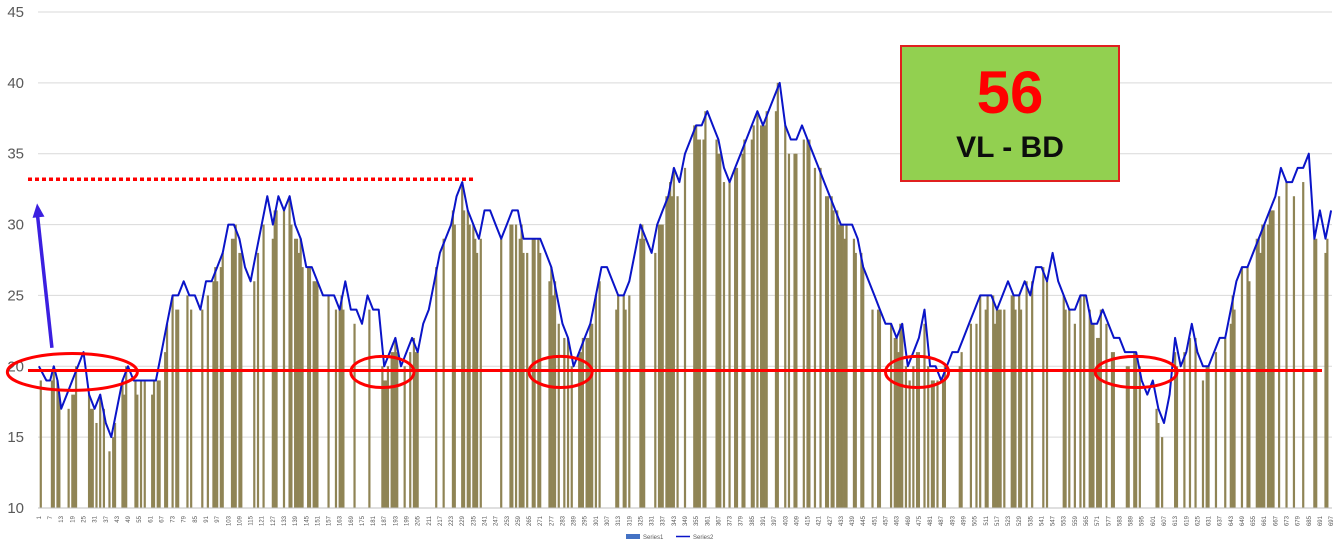 The height and width of the screenshot is (543, 1338). What do you see at coordinates (72, 372) in the screenshot?
I see `highlight-ellipse` at bounding box center [72, 372].